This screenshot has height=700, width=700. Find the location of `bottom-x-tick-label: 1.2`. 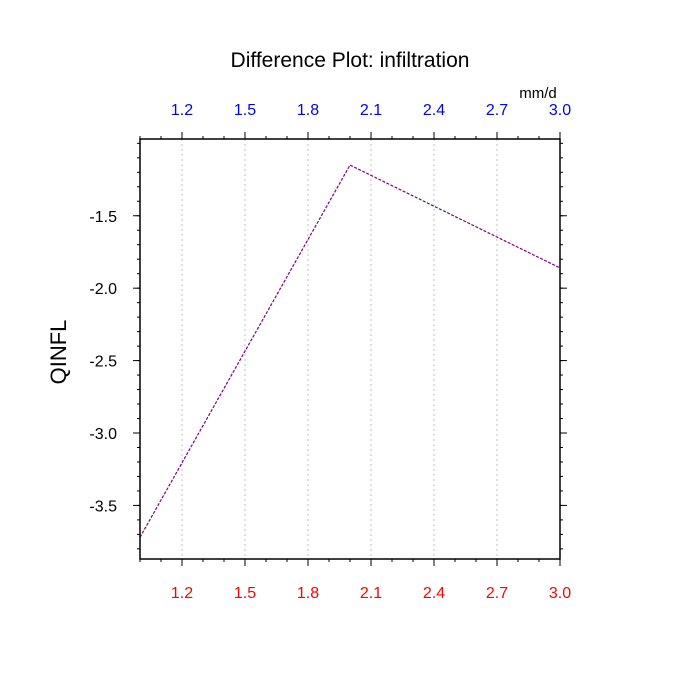

bottom-x-tick-label: 1.2 is located at coordinates (182, 593).